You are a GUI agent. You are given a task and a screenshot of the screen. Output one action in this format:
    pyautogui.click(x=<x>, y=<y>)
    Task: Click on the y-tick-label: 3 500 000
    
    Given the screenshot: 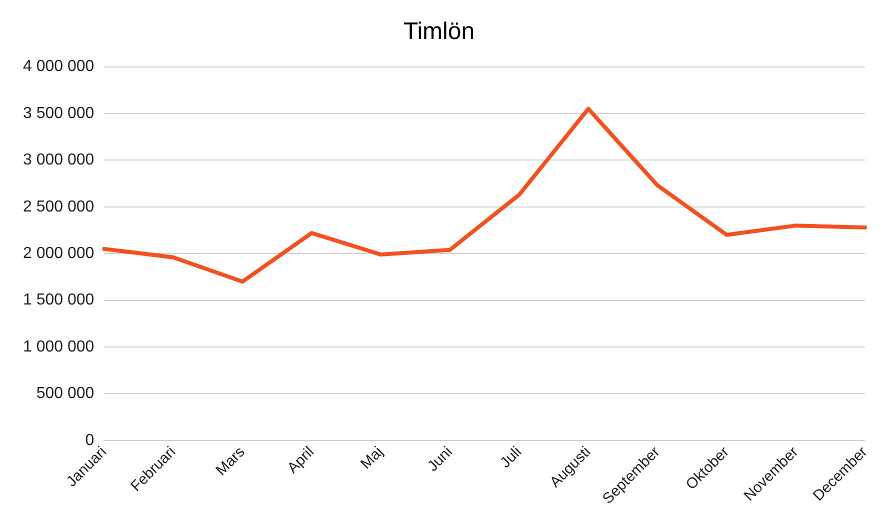 What is the action you would take?
    pyautogui.click(x=58, y=113)
    